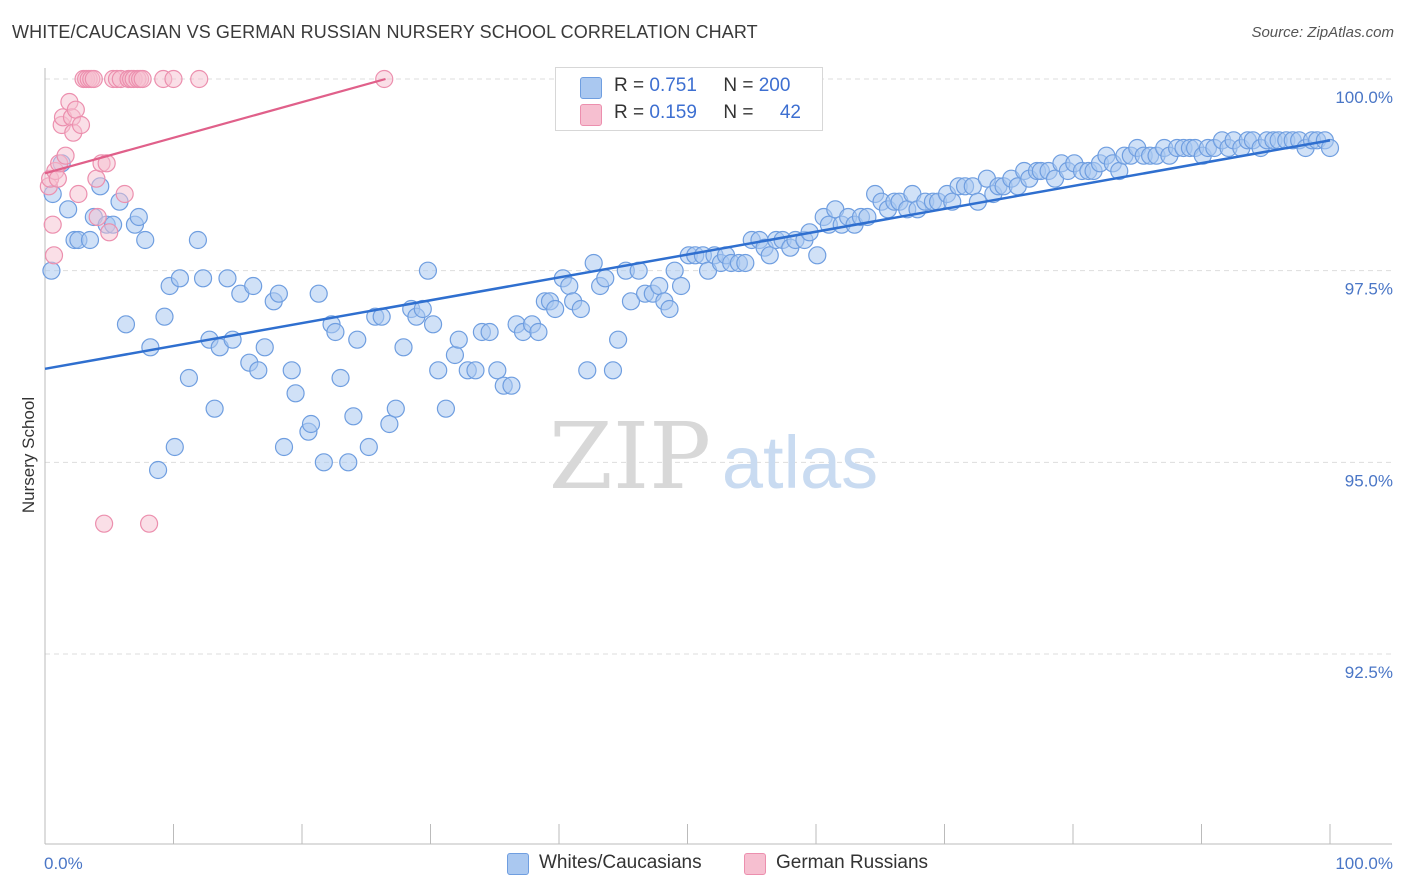 This screenshot has height=892, width=1406. Describe the element at coordinates (790, 112) in the screenshot. I see `legend-n-value: 42` at that location.